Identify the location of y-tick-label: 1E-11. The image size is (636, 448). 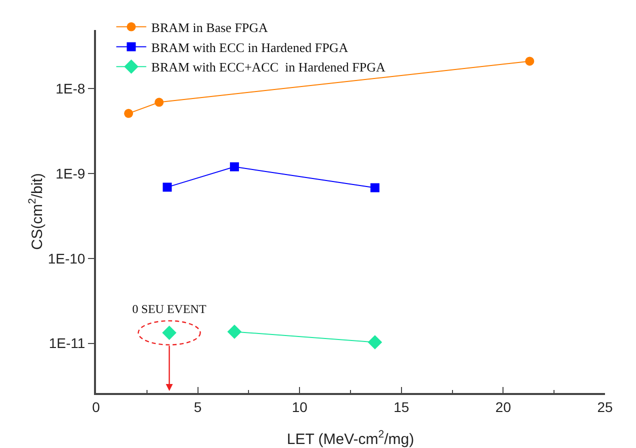
(67, 343).